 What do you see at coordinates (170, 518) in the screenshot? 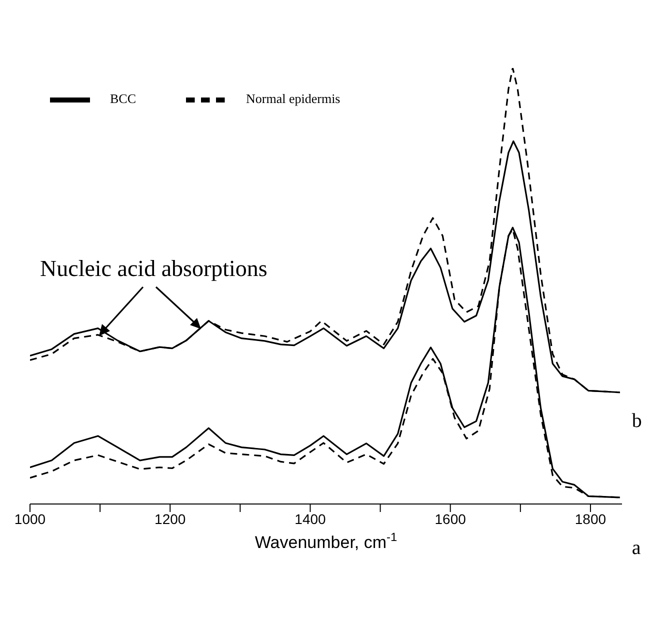
I see `x-tick-label: 1200` at bounding box center [170, 518].